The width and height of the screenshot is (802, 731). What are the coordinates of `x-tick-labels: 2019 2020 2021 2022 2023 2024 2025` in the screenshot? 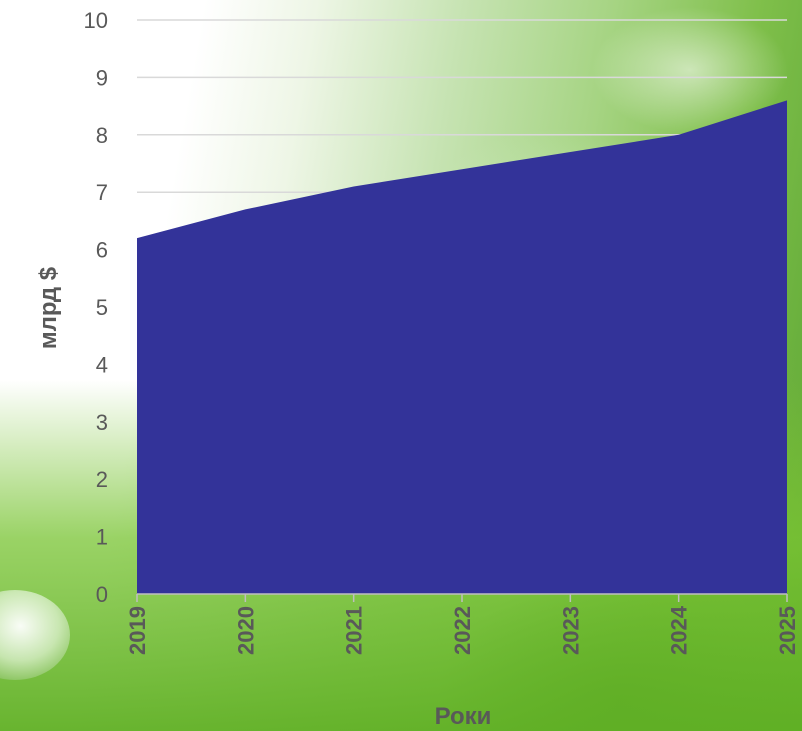 It's located at (462, 630).